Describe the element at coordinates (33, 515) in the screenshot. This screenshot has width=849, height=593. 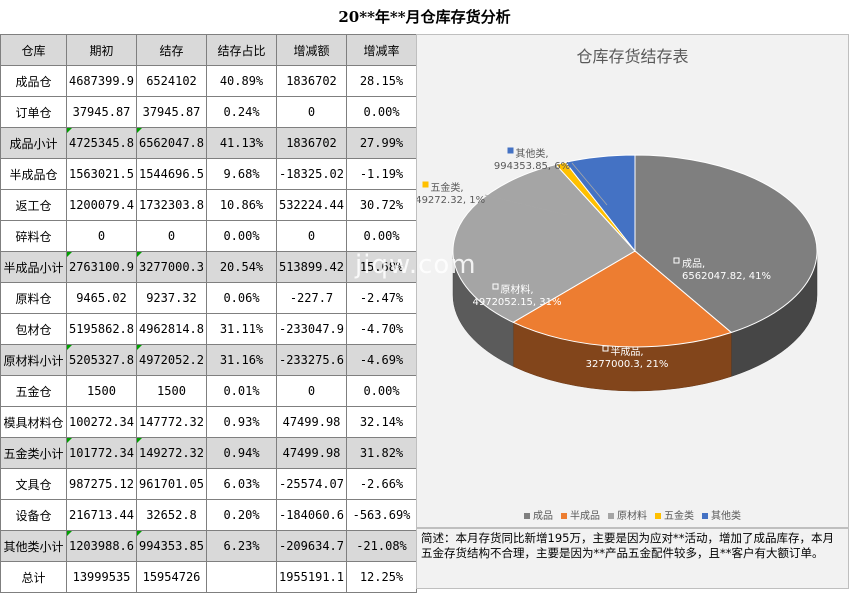
I see `table-cell: 设备仓` at that location.